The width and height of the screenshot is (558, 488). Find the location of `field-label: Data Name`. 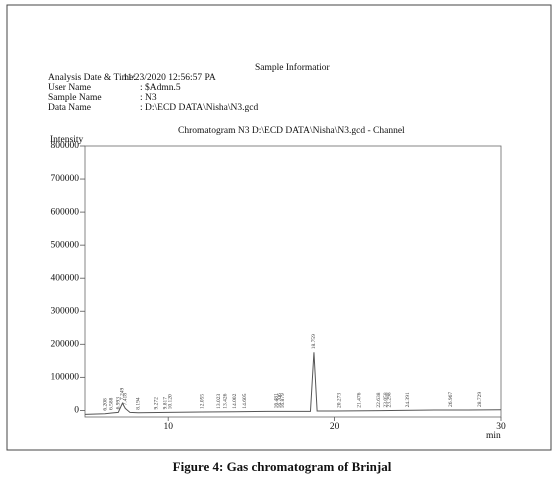

field-label: Data Name is located at coordinates (69, 108).